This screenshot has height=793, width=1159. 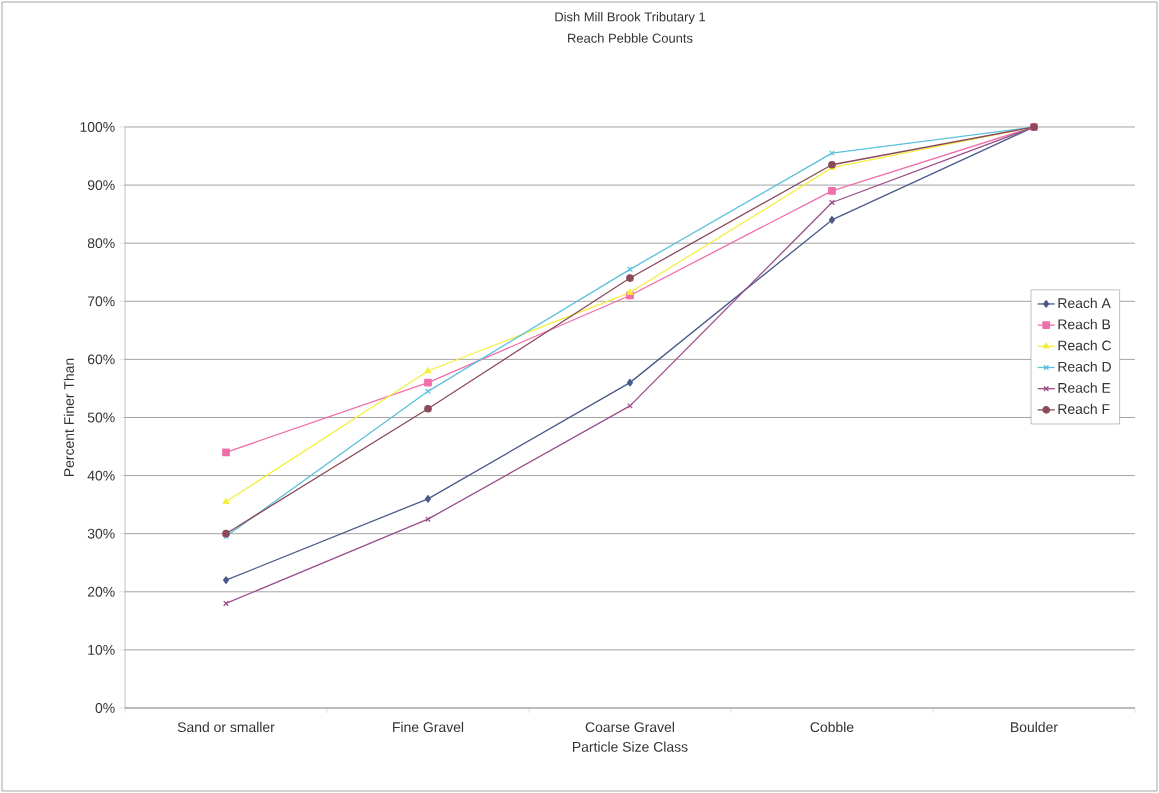 What do you see at coordinates (629, 727) in the screenshot?
I see `x-tick-label: Coarse Gravel` at bounding box center [629, 727].